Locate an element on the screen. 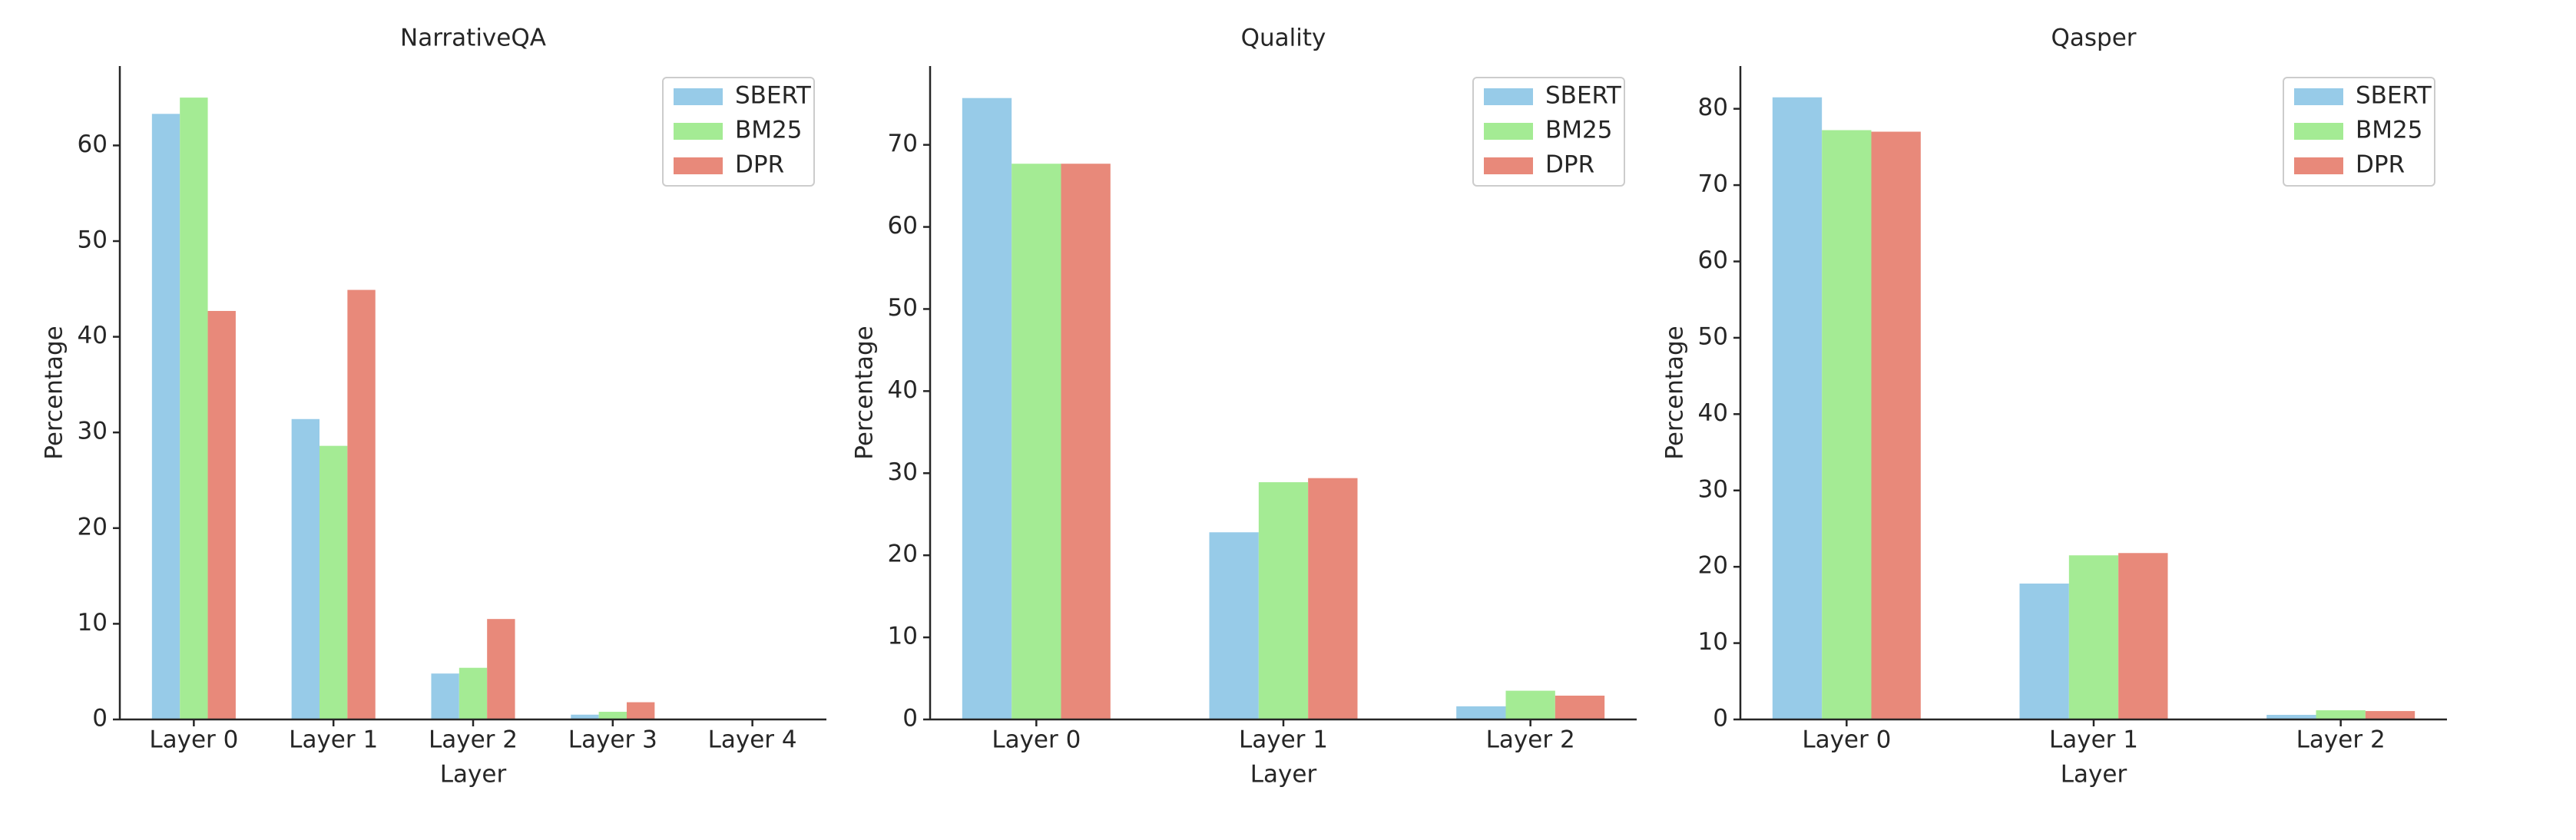  y-tick-label: 80 is located at coordinates (1713, 107).